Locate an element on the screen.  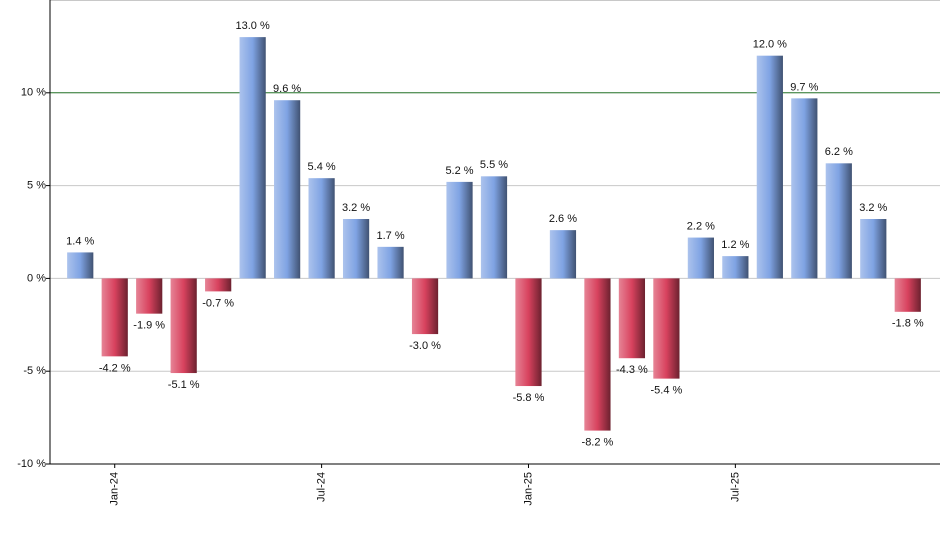
value-label: 13.0 % is located at coordinates (253, 26).